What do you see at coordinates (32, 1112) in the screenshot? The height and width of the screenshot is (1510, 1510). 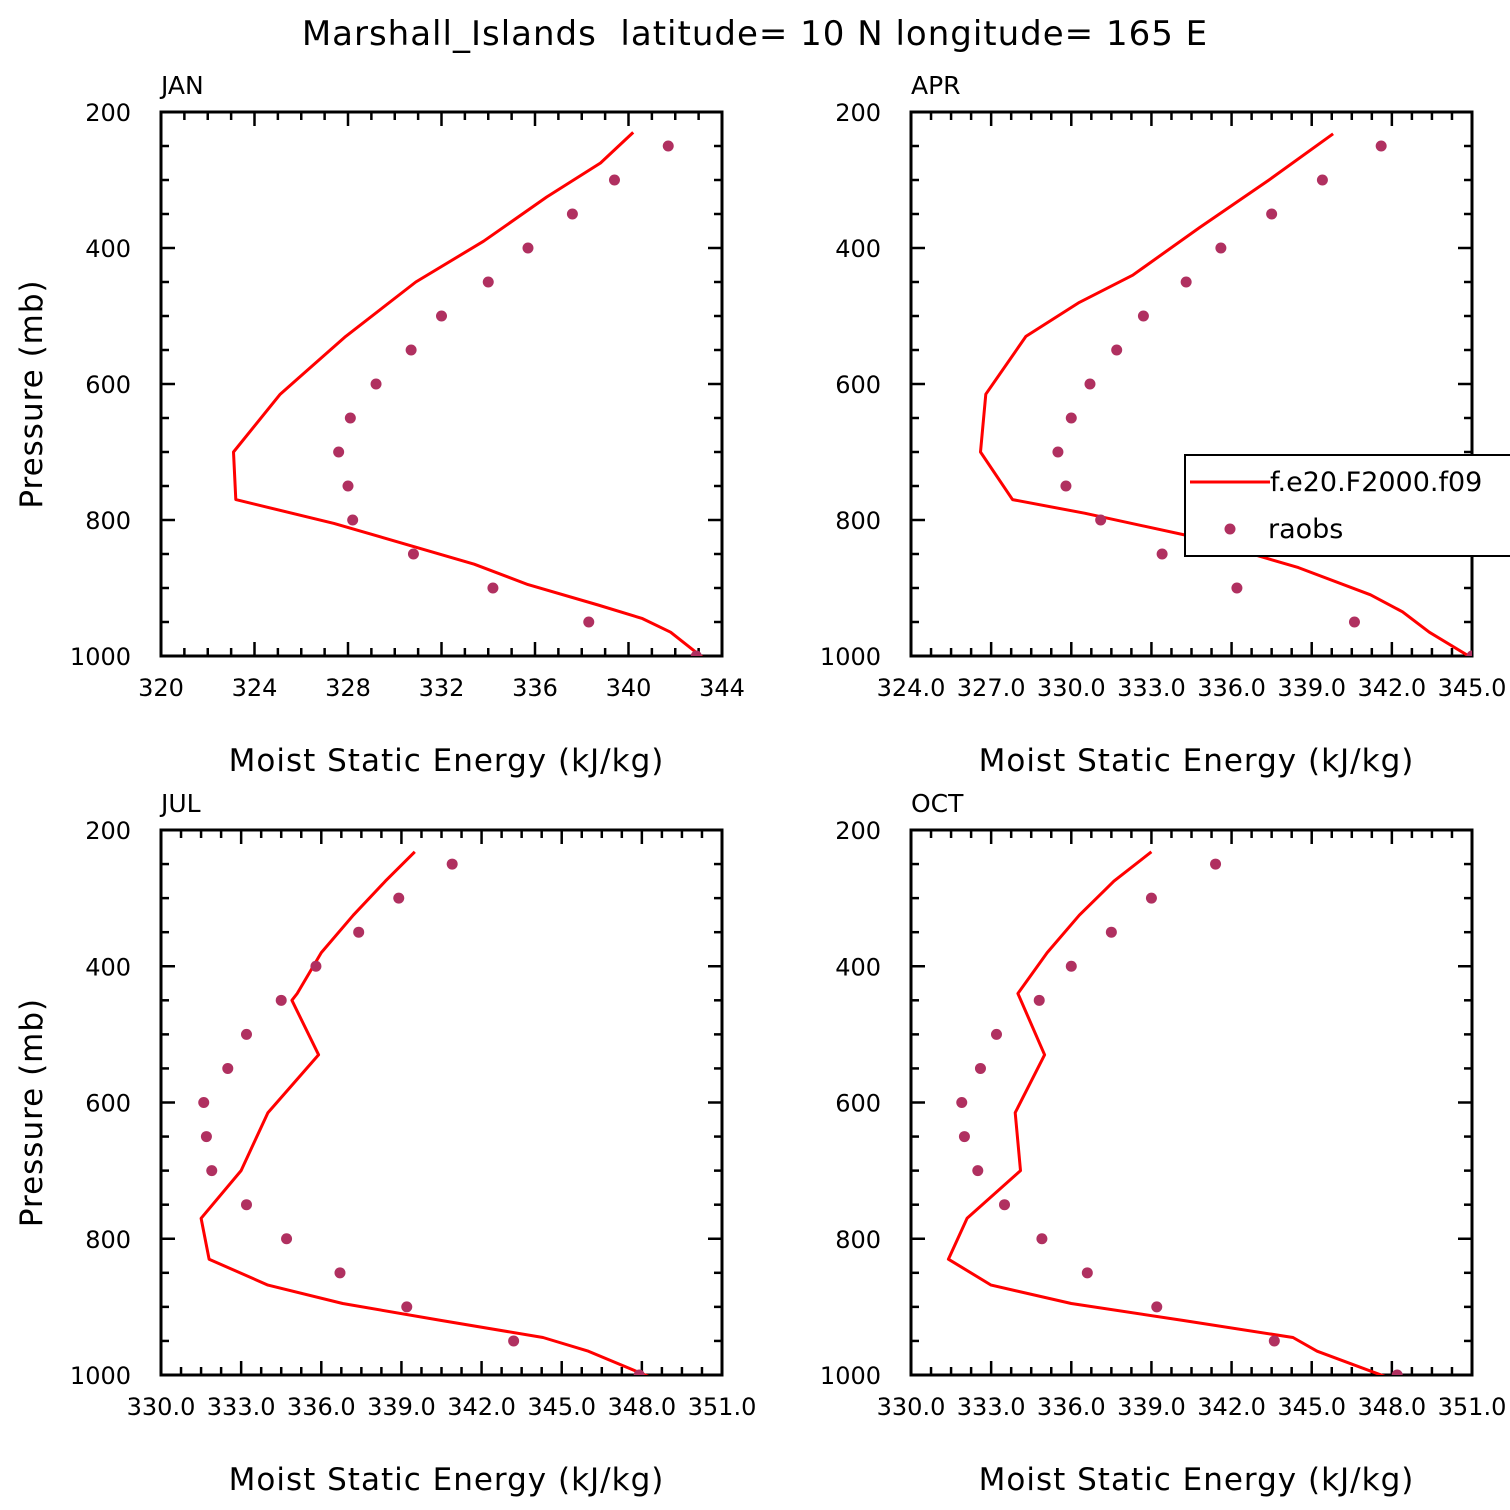 I see `y-axis-label: Pressure (mb)` at bounding box center [32, 1112].